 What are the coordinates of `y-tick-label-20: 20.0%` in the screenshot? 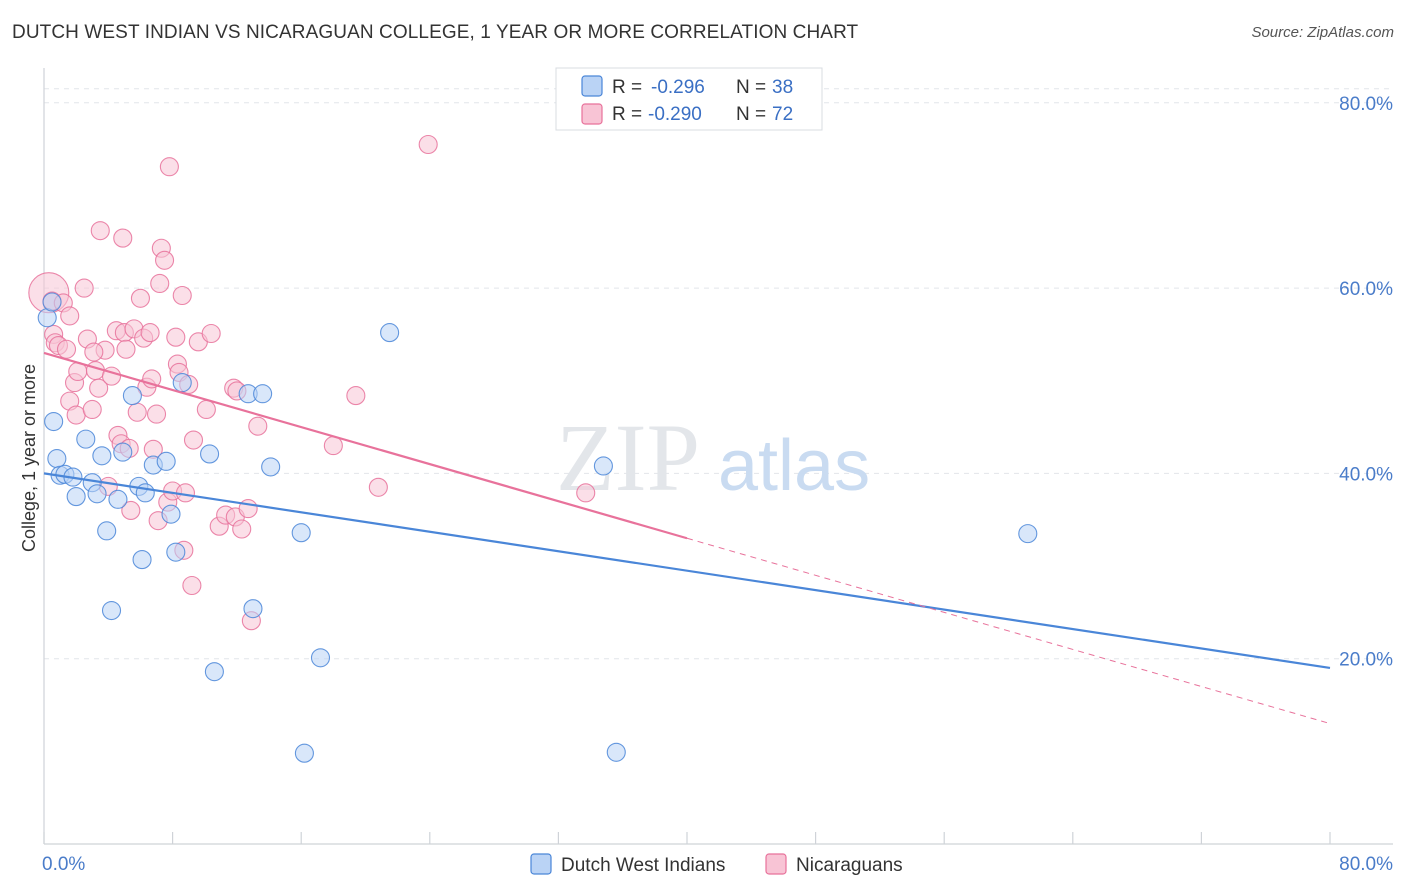 It's located at (1366, 660).